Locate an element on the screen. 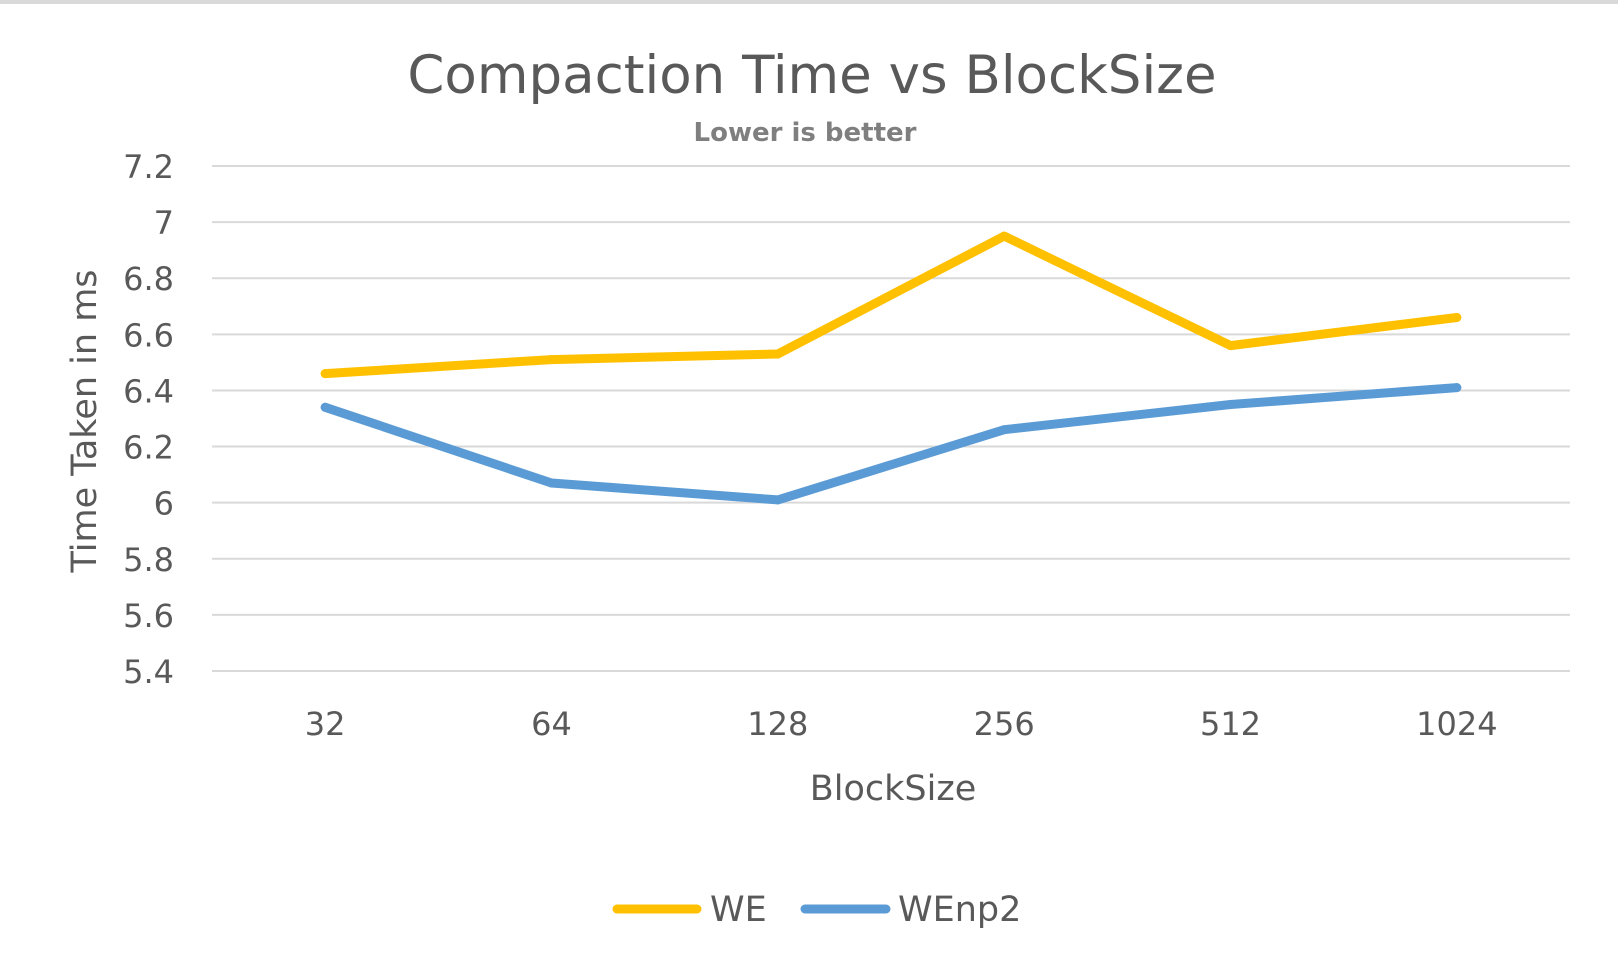 The image size is (1618, 972). y-tick-label: 6 is located at coordinates (164, 504).